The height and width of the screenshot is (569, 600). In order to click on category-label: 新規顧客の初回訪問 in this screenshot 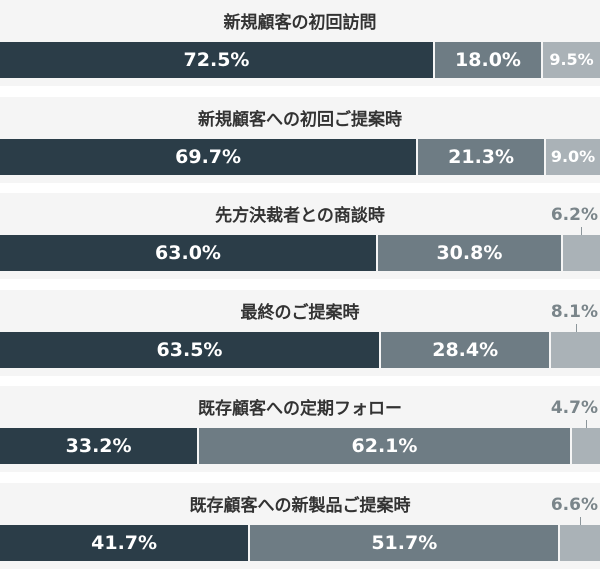, I will do `click(300, 23)`.